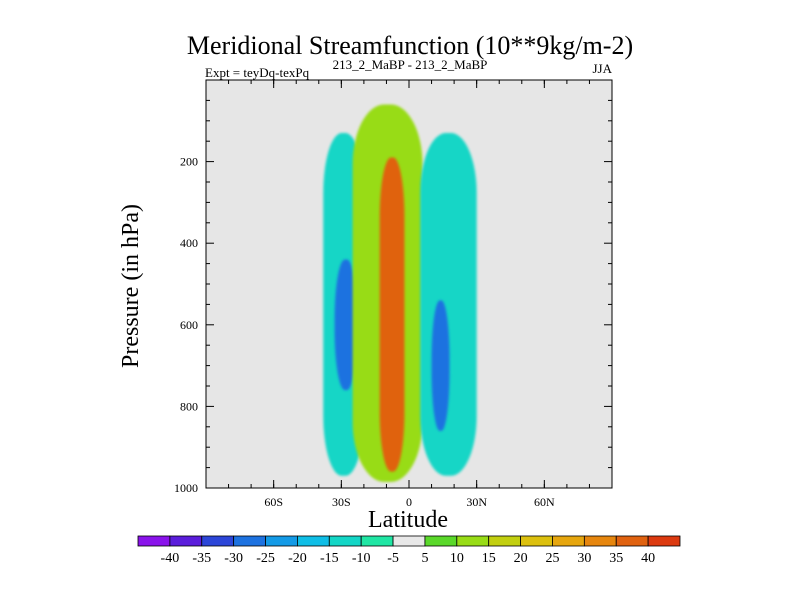 Image resolution: width=800 pixels, height=600 pixels. I want to click on x-tick-label: 30S, so click(341, 502).